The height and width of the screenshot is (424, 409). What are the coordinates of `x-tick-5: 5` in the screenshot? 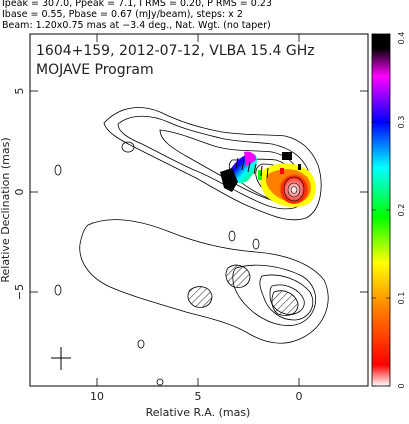 It's located at (198, 396).